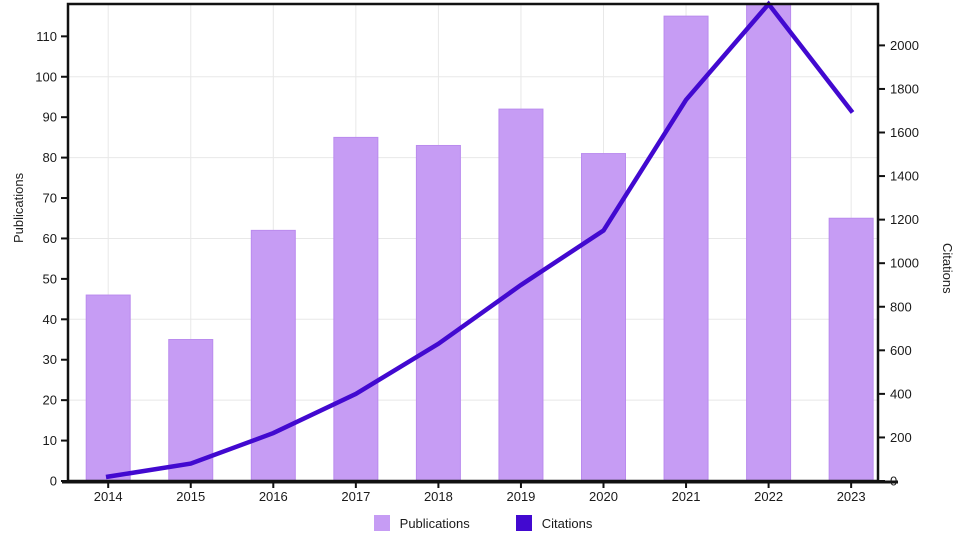 This screenshot has width=966, height=539. What do you see at coordinates (50, 157) in the screenshot?
I see `left-tick-label: 80` at bounding box center [50, 157].